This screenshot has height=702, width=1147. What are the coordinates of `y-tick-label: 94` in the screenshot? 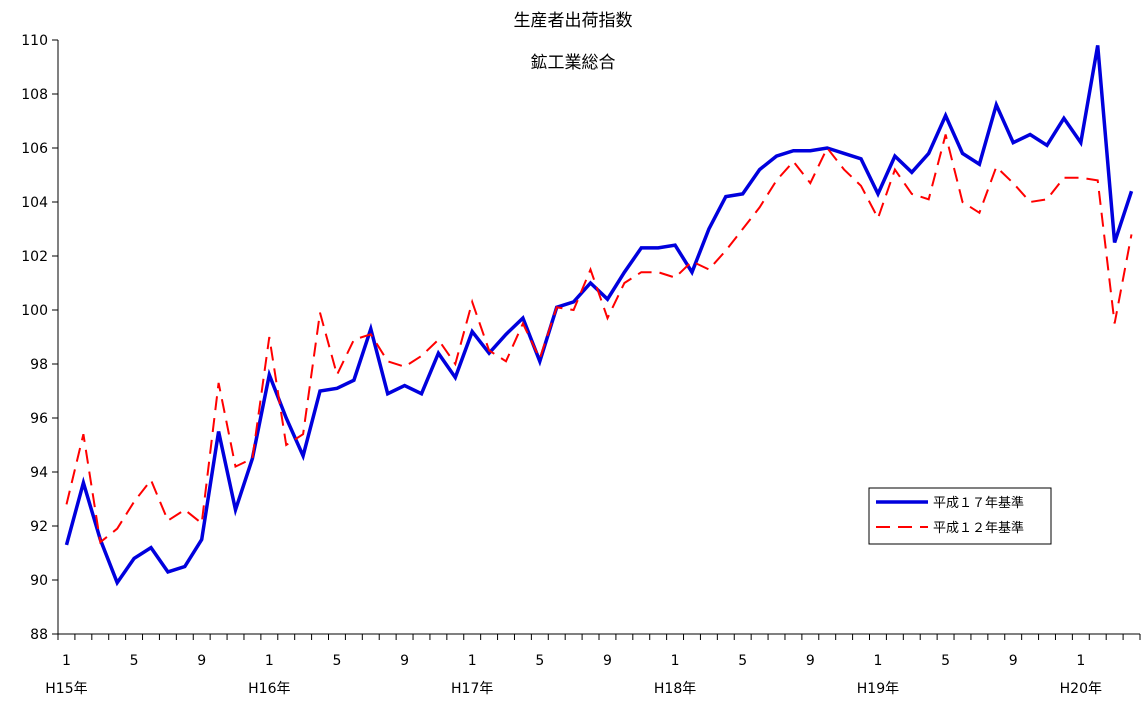 It's located at (39, 473).